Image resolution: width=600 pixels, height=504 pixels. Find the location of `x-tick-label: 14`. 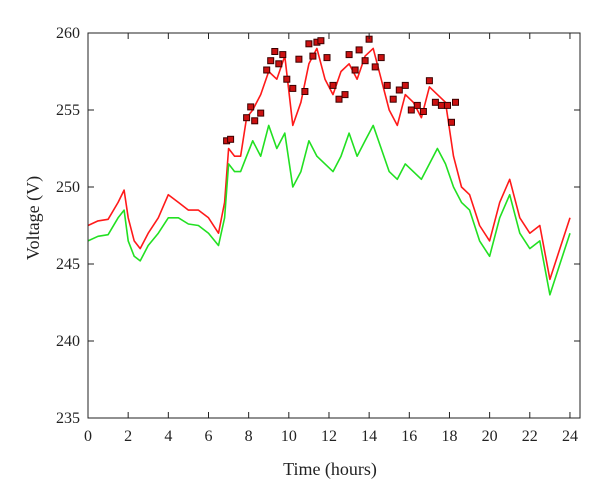

x-tick-label: 14 is located at coordinates (369, 436).